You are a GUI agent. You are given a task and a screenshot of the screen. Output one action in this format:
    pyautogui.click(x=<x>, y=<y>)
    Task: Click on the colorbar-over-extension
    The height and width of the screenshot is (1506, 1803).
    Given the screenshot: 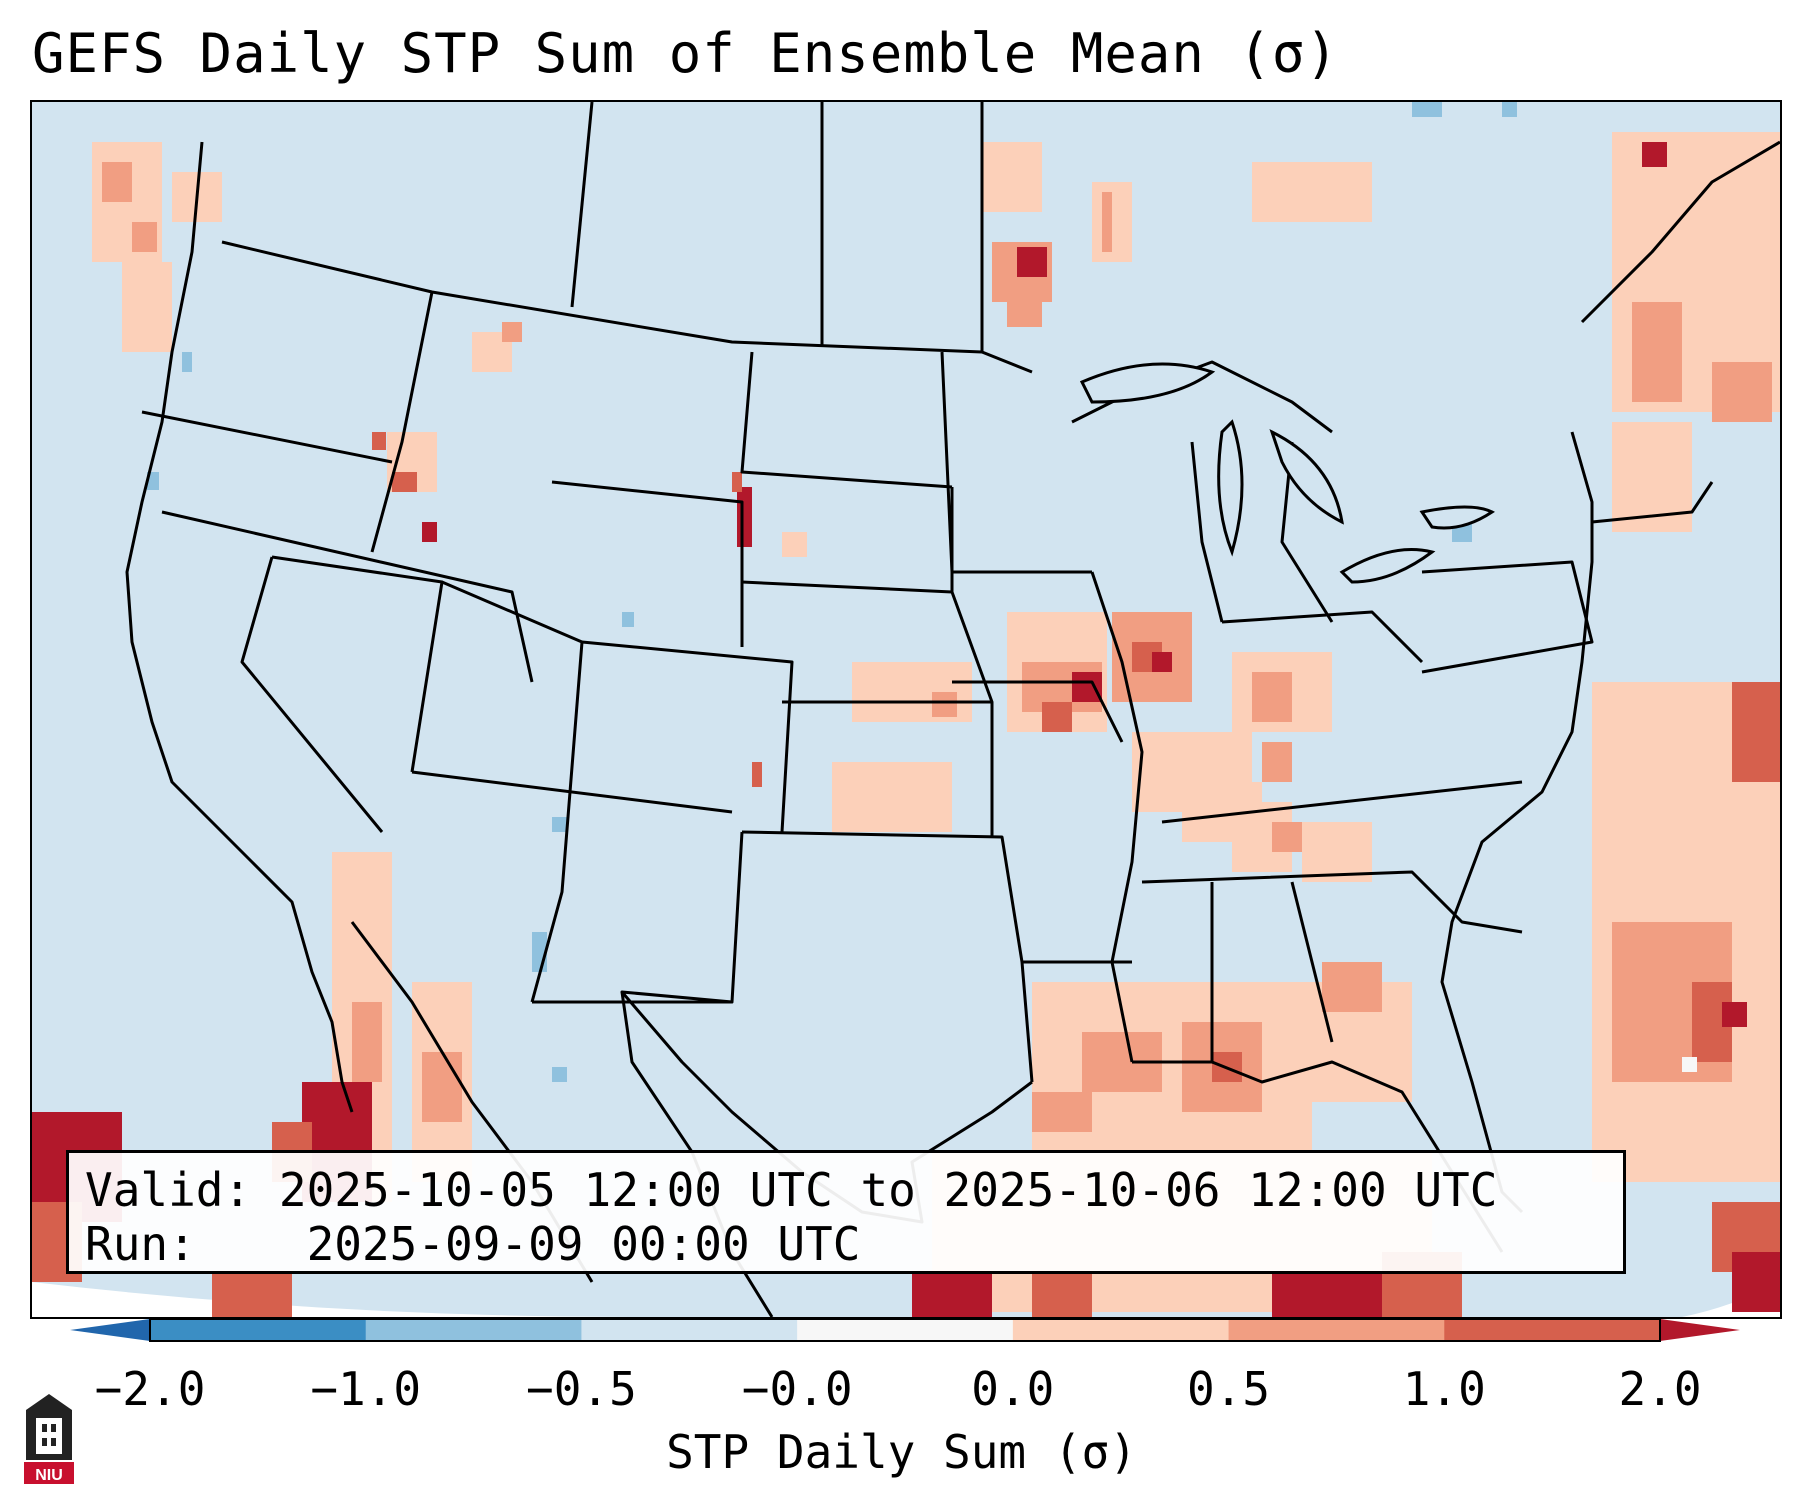 What is the action you would take?
    pyautogui.click(x=1700, y=1330)
    